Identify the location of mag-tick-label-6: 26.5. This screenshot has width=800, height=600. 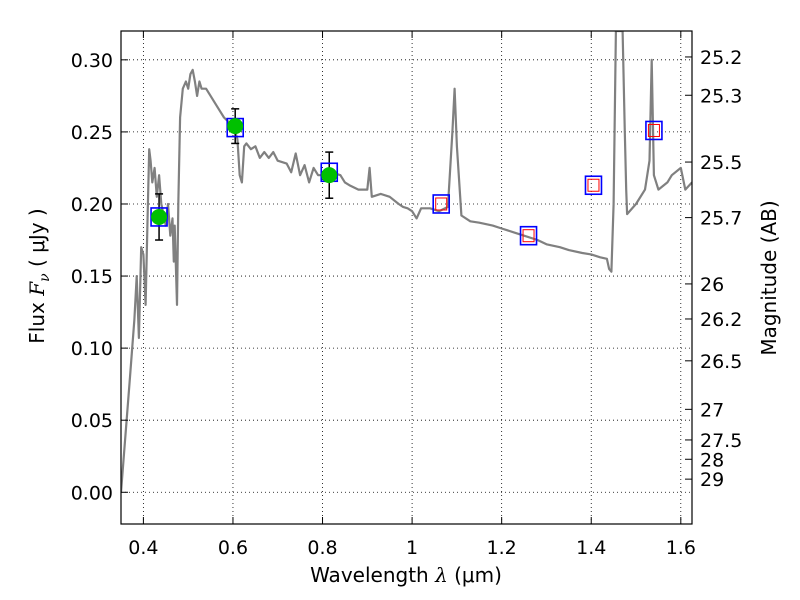
(721, 362).